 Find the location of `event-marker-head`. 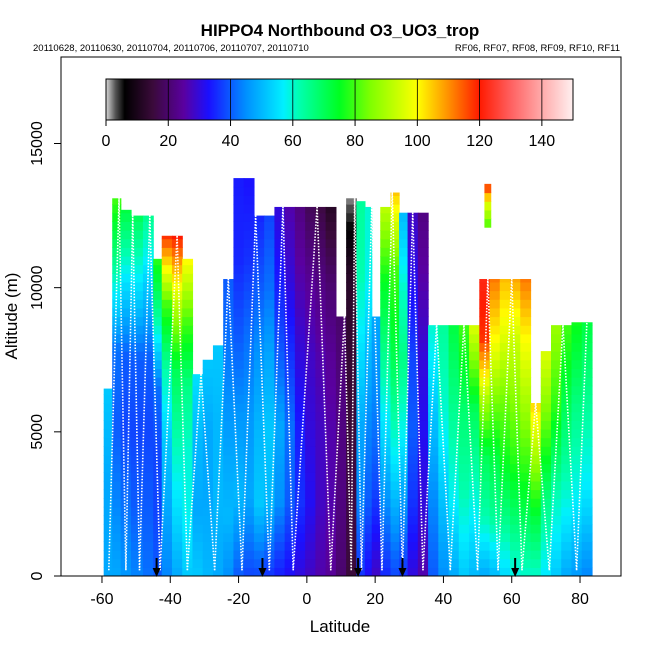

event-marker-head is located at coordinates (402, 572).